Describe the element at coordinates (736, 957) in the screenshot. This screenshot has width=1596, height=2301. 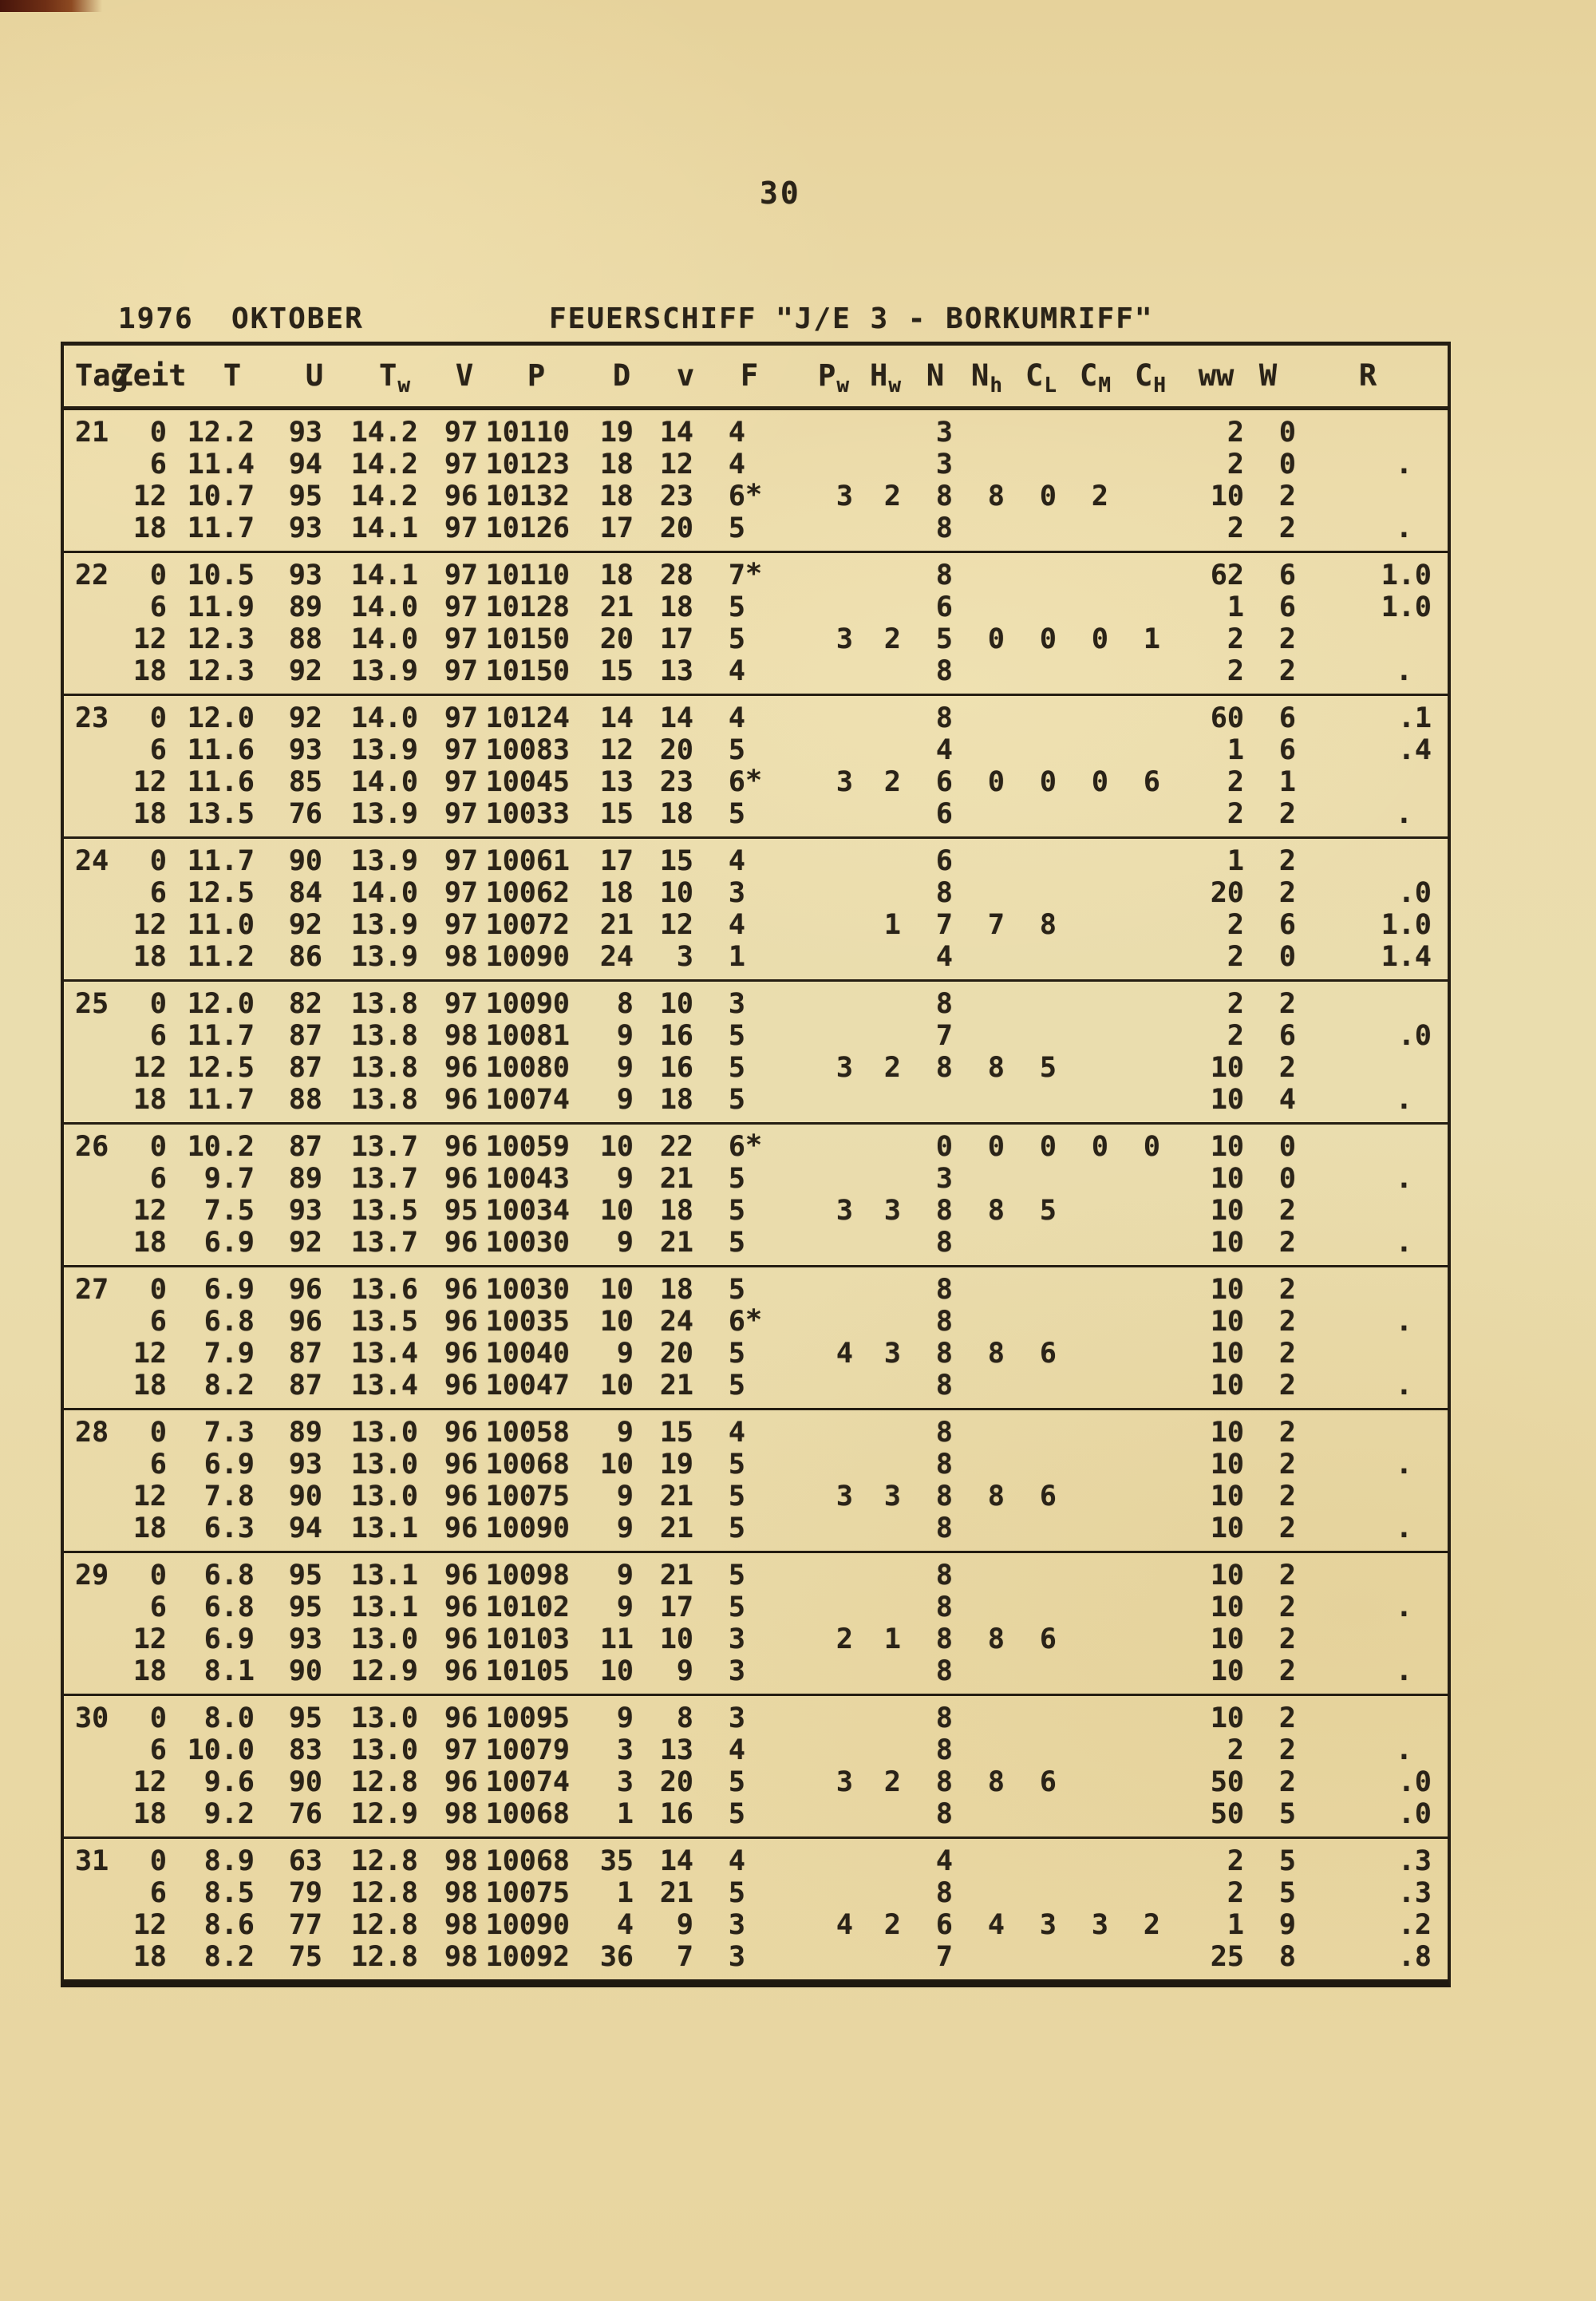
I see `cell-f: 1` at that location.